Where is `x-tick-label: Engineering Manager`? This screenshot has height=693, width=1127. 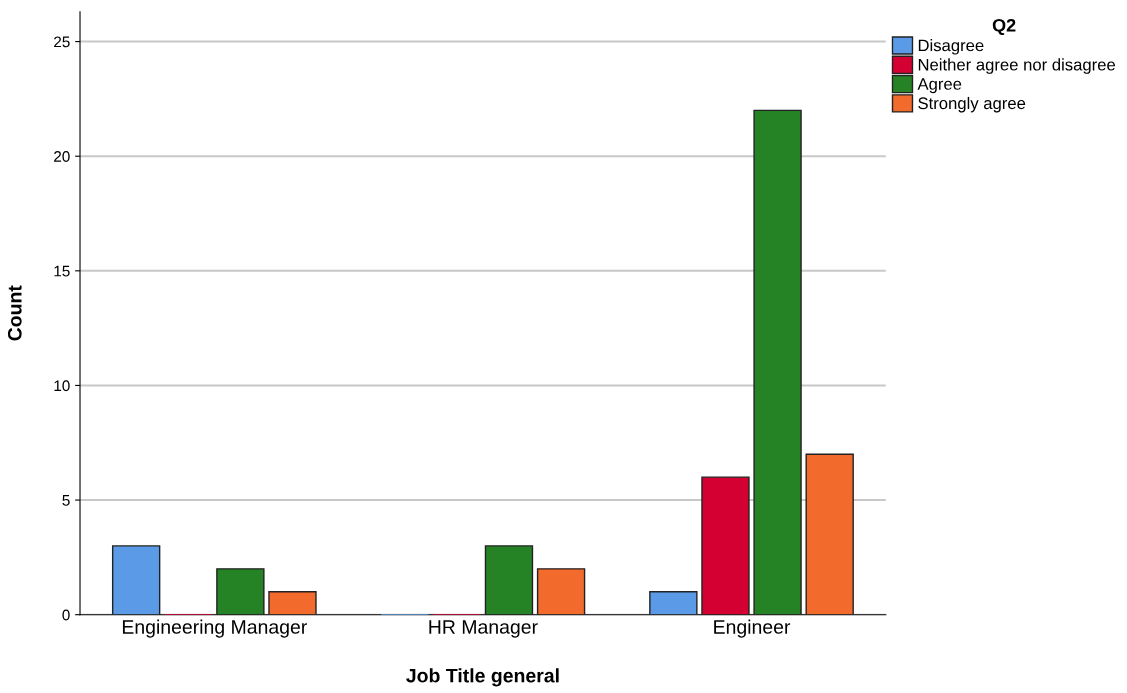
x-tick-label: Engineering Manager is located at coordinates (214, 628).